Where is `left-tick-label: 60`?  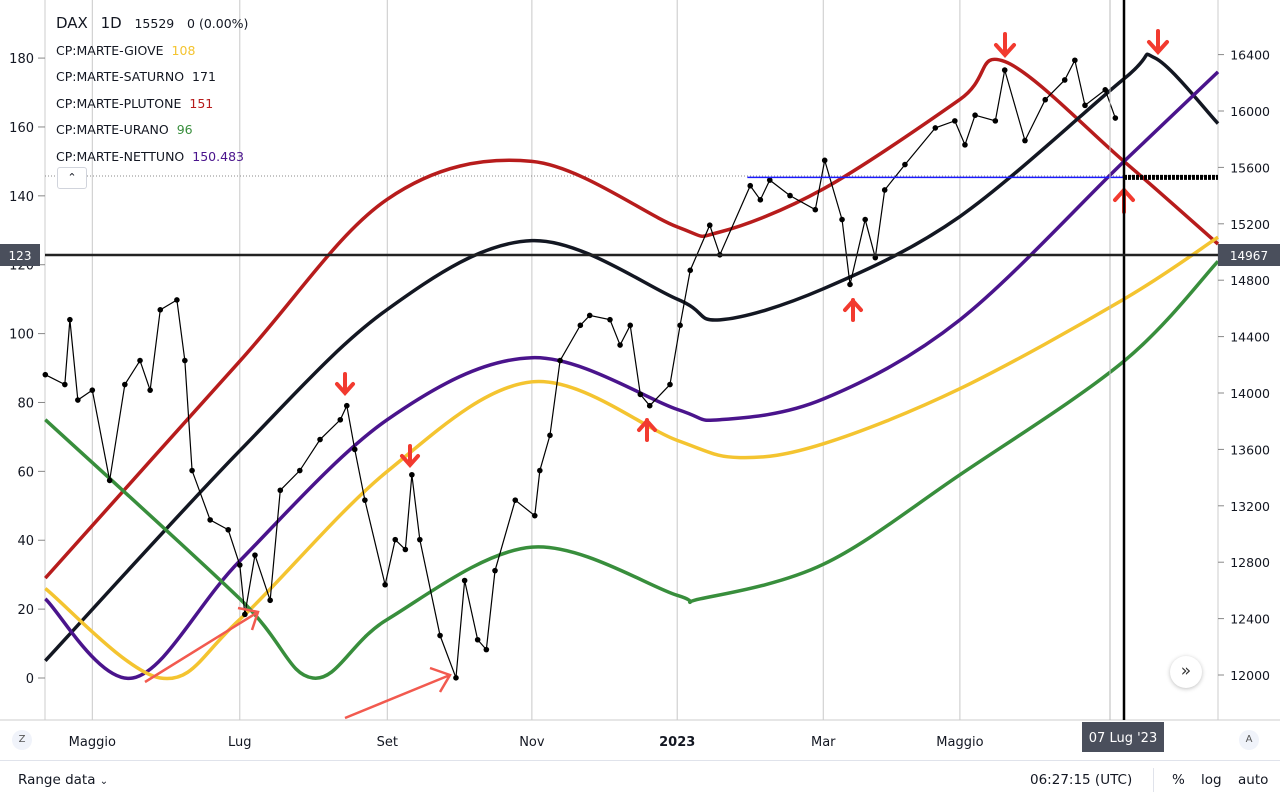 left-tick-label: 60 is located at coordinates (25, 472).